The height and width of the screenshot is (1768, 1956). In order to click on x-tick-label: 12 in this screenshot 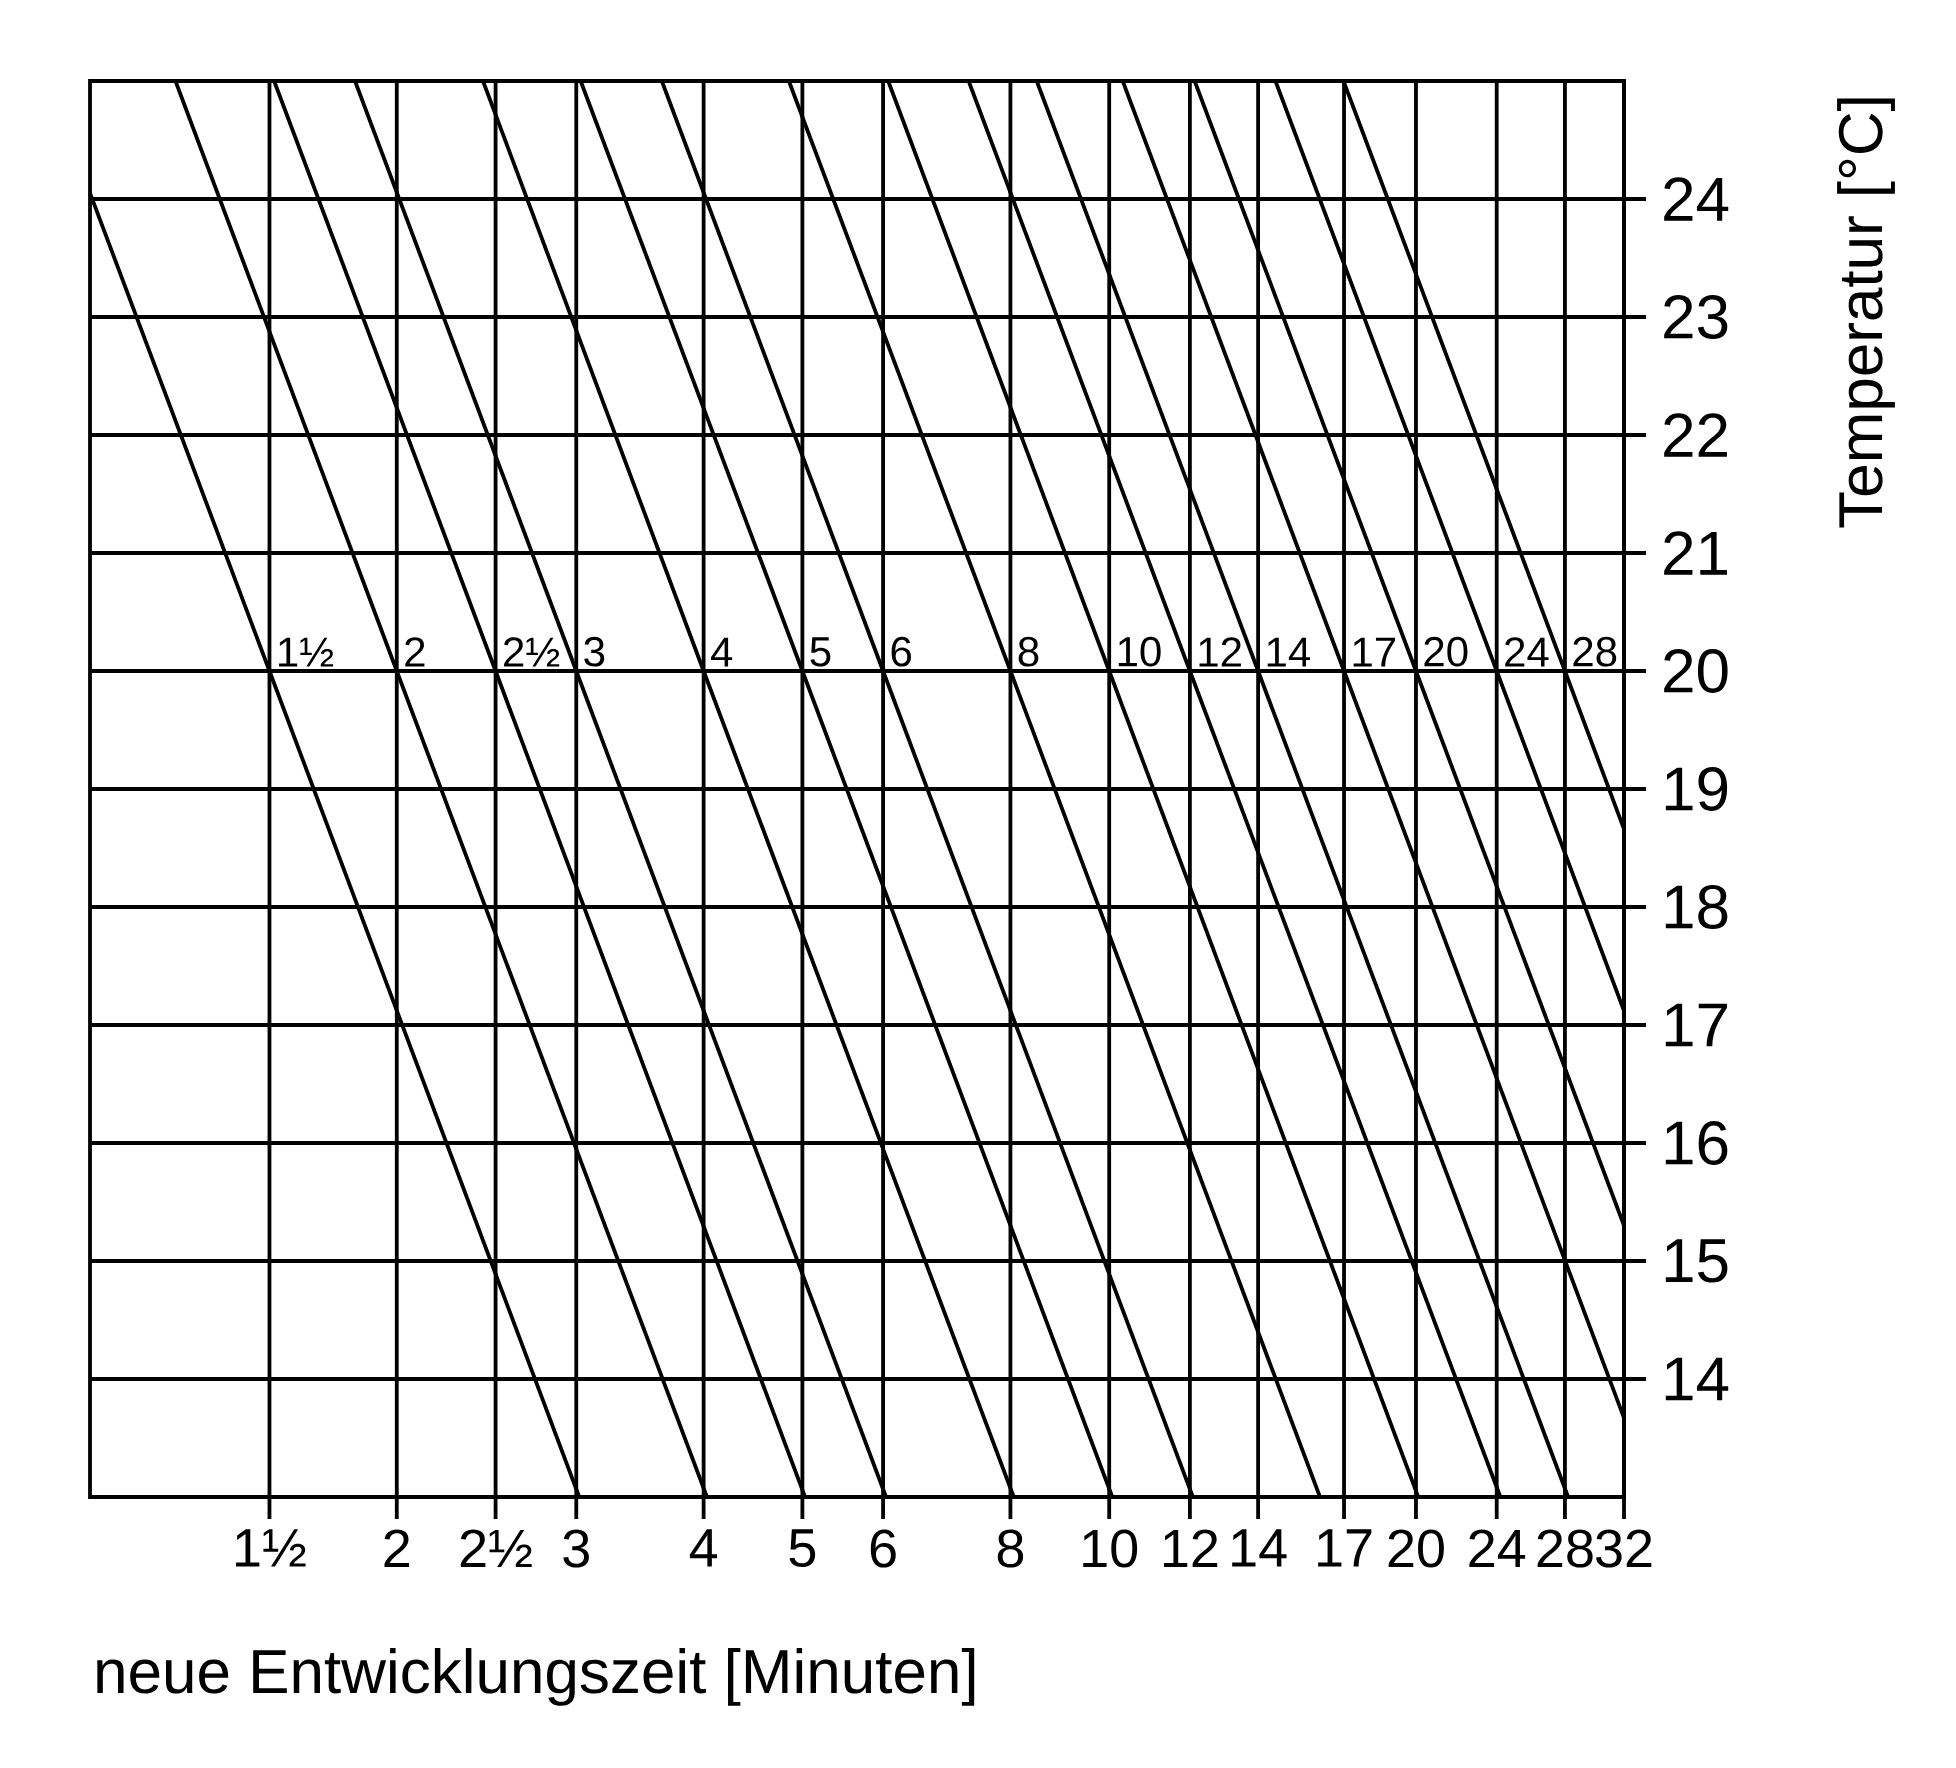, I will do `click(1190, 1548)`.